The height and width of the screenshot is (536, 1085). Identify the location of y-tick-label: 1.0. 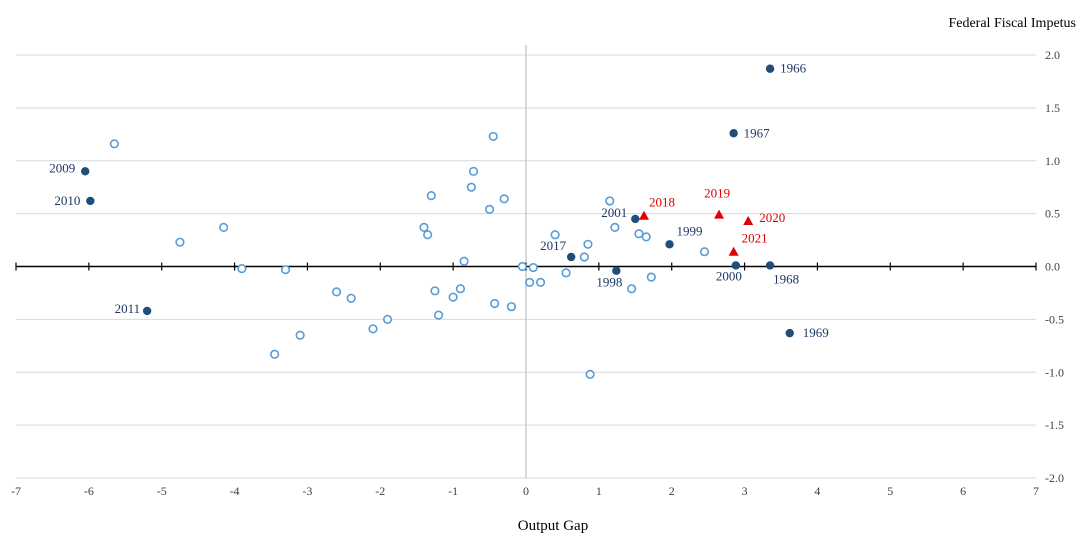
(1052, 161).